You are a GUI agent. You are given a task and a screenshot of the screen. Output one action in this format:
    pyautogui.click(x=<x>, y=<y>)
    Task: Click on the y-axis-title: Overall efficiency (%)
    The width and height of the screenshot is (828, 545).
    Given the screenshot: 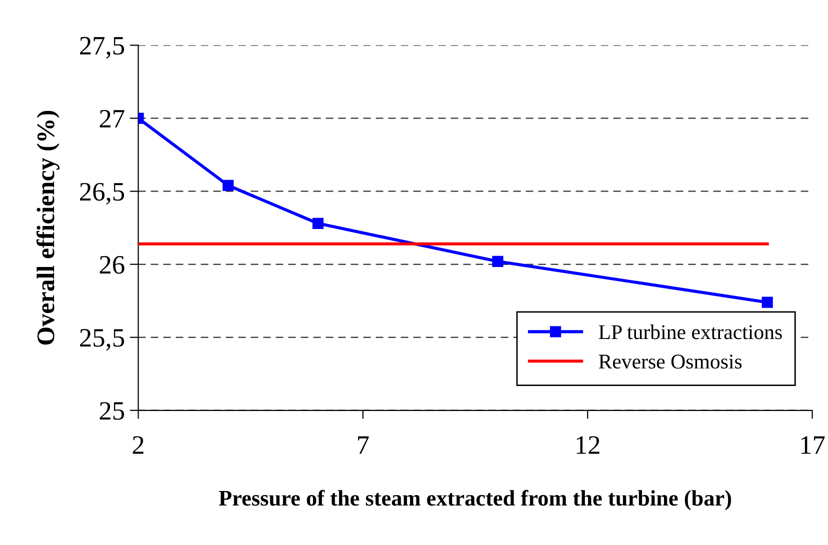 What is the action you would take?
    pyautogui.click(x=48, y=227)
    